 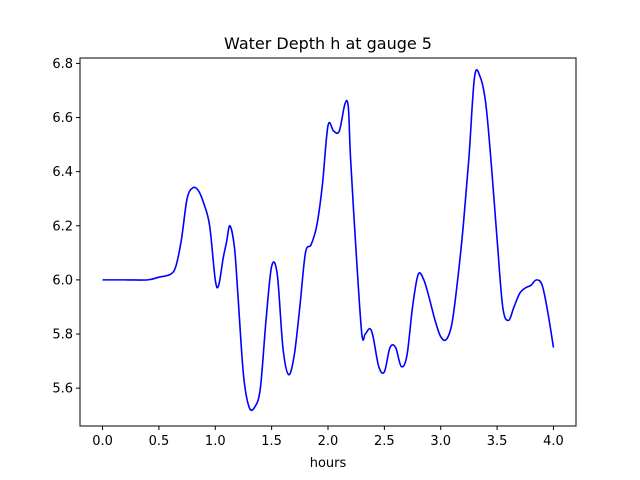 What do you see at coordinates (62, 335) in the screenshot?
I see `y-tick-label: 5.8` at bounding box center [62, 335].